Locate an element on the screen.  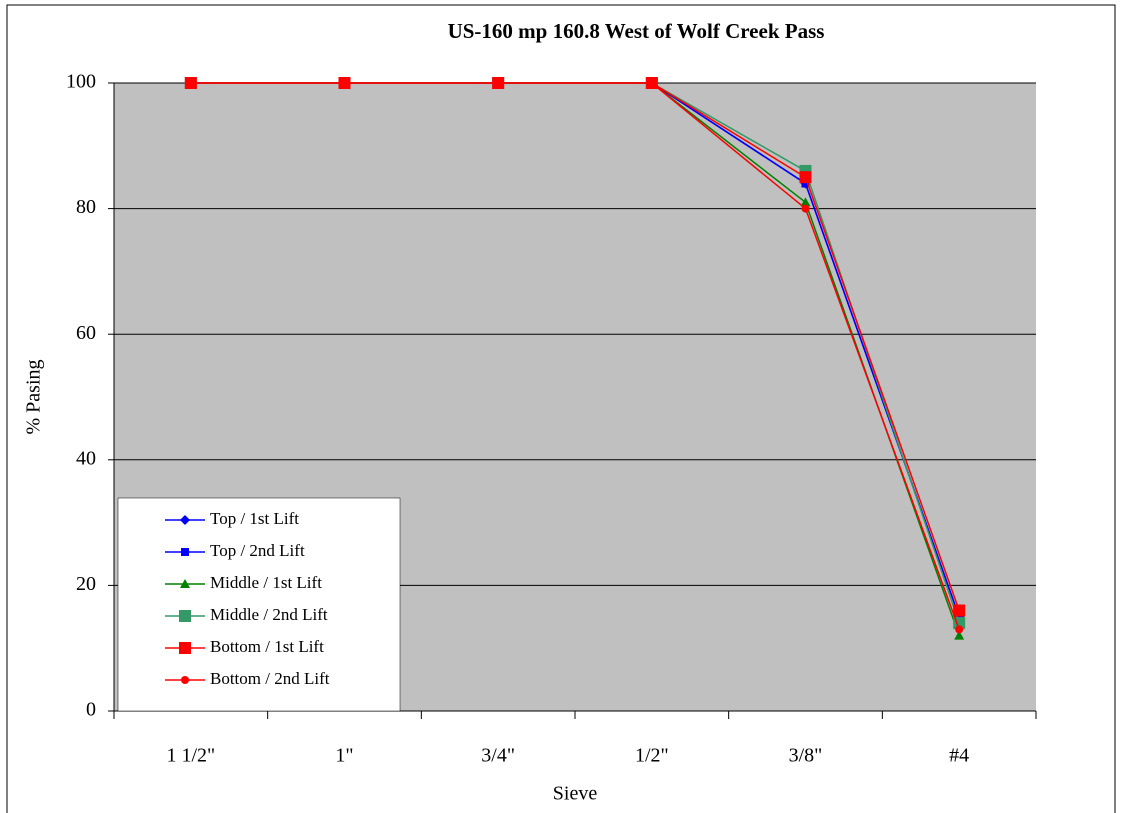
legend-label: Bottom / 1st Lift is located at coordinates (267, 646).